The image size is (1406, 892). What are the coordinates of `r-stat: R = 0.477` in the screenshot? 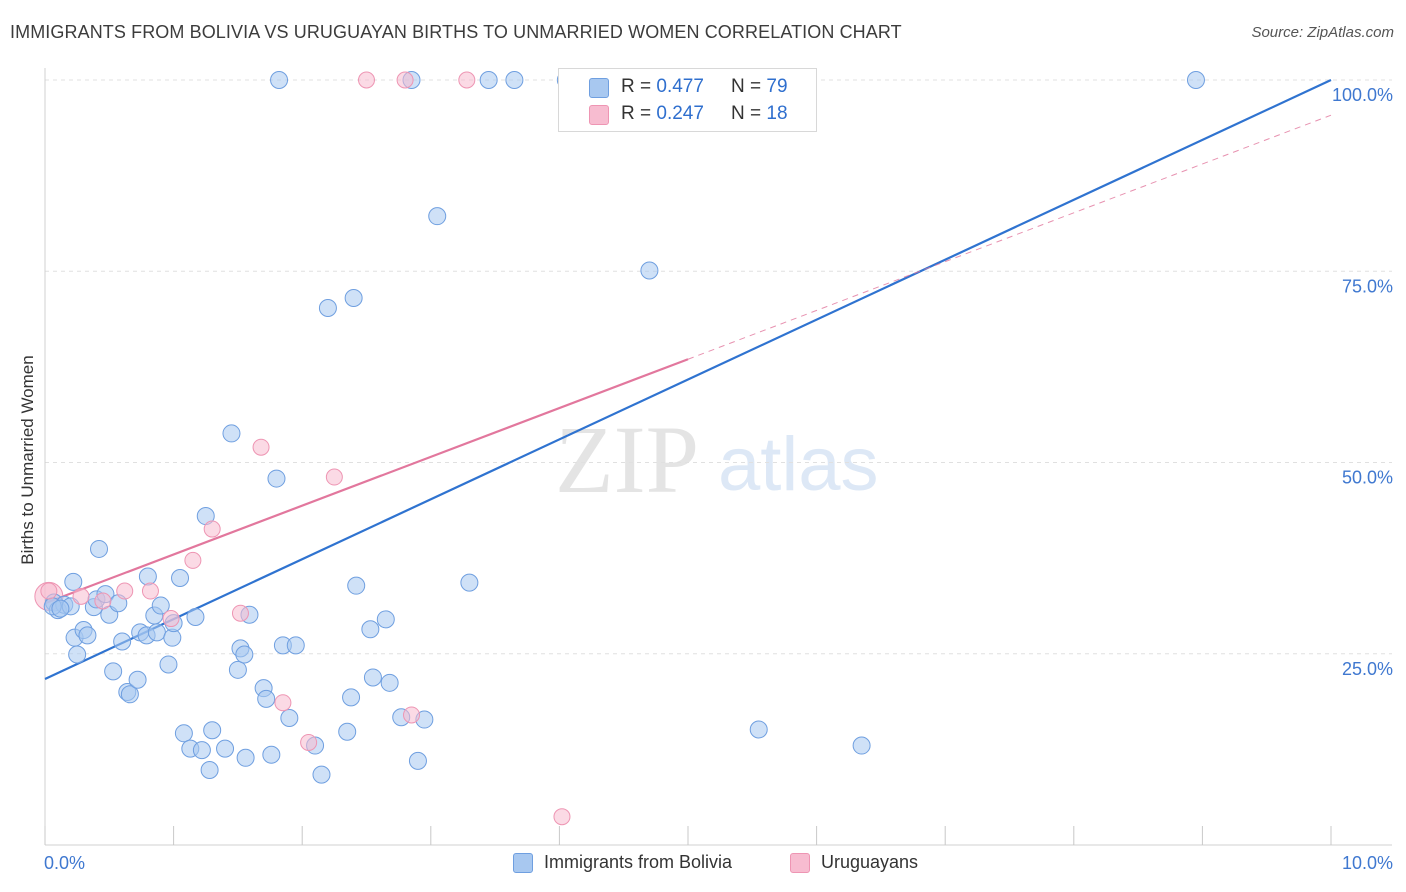 It's located at (662, 86).